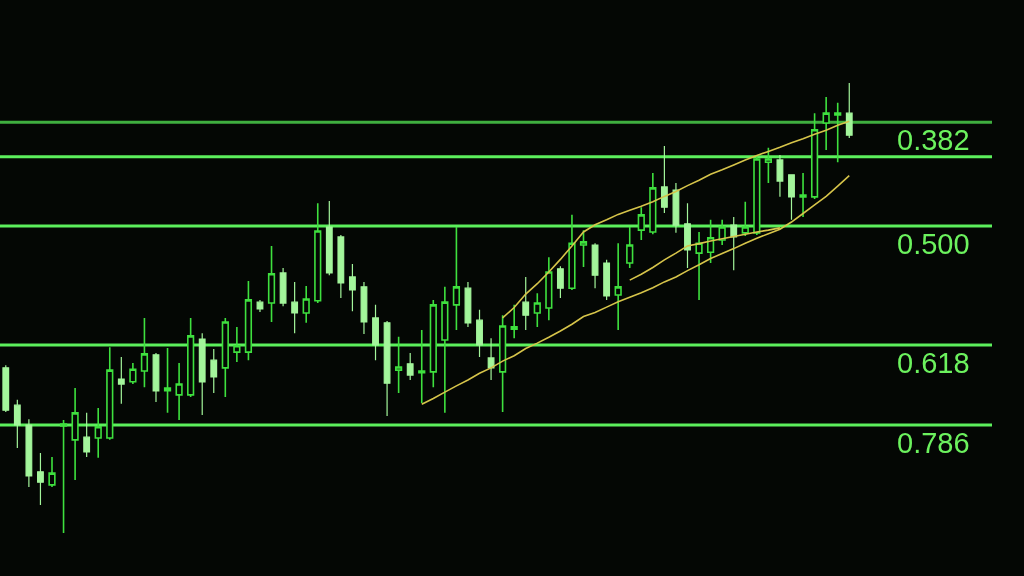  Describe the element at coordinates (933, 140) in the screenshot. I see `annotation: 0.382` at that location.